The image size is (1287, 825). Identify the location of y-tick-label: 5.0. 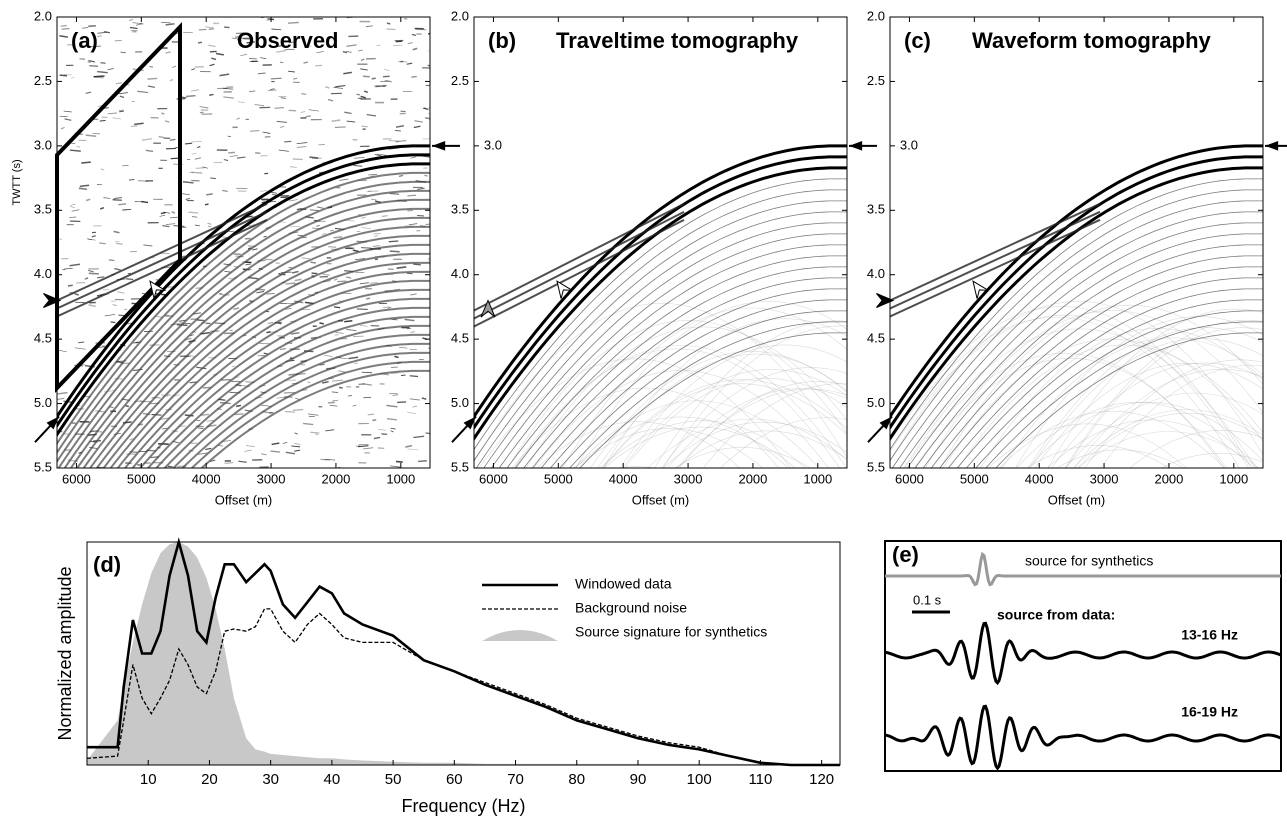
(460, 402).